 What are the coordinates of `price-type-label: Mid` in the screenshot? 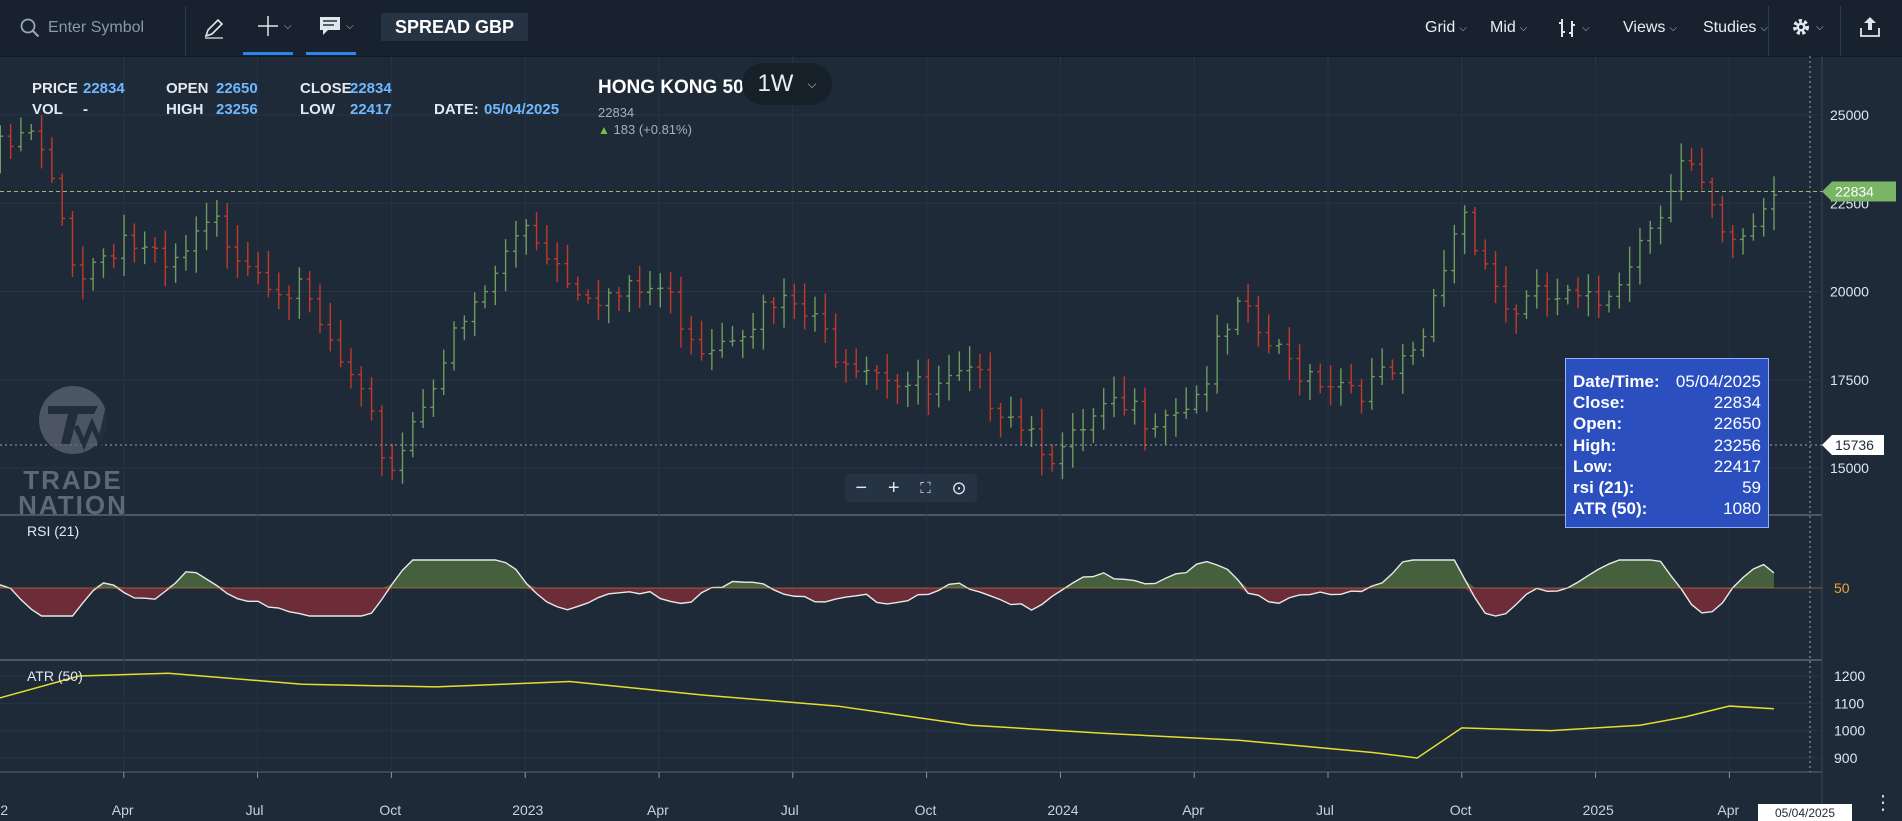 It's located at (1503, 27).